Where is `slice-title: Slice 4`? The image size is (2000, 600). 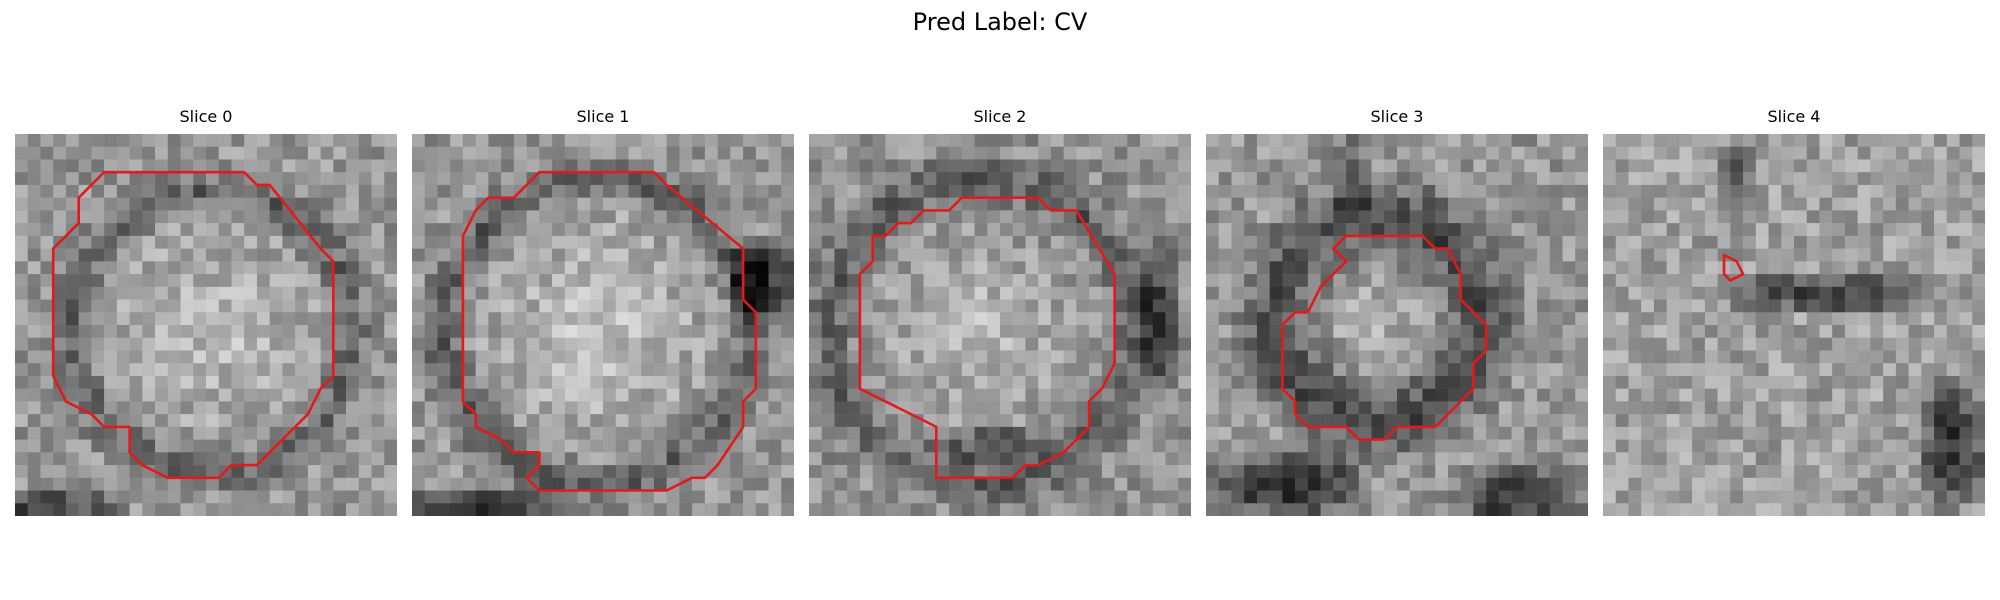 slice-title: Slice 4 is located at coordinates (1794, 116).